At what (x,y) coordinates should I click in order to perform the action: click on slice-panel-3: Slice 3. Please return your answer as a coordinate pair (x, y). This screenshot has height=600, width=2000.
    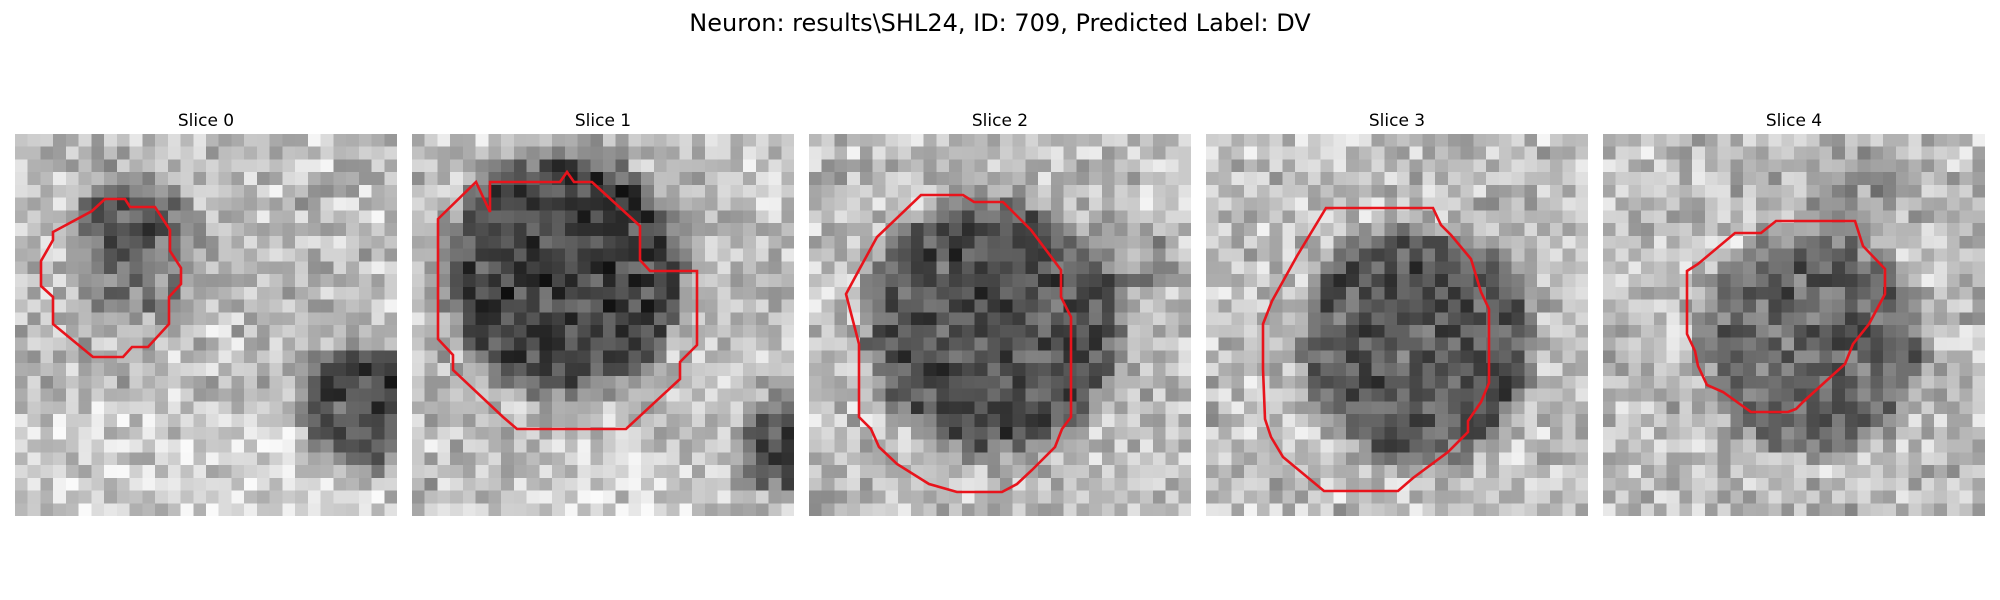
    Looking at the image, I should click on (1397, 312).